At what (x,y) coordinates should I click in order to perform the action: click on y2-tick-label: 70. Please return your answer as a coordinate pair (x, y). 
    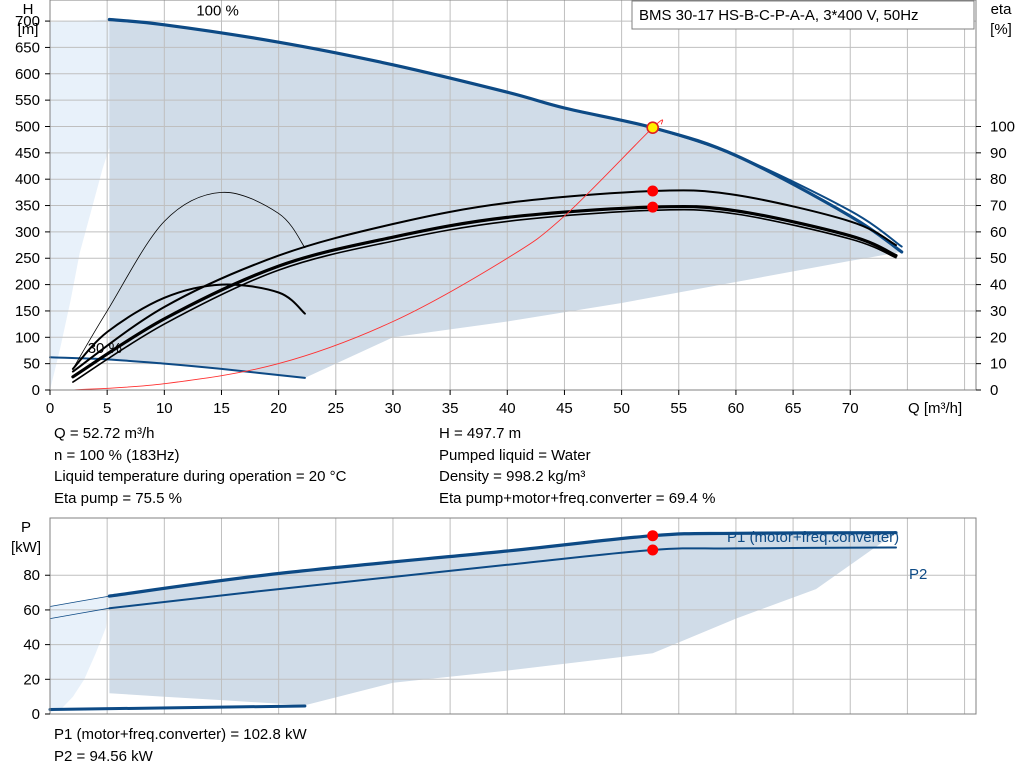
    Looking at the image, I should click on (998, 206).